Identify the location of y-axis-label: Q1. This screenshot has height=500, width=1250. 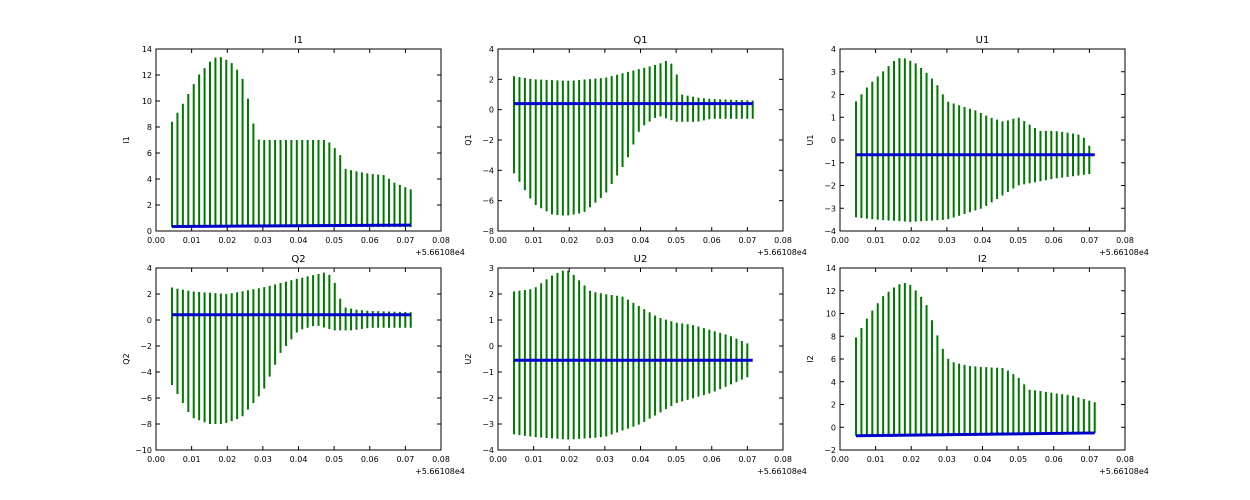
(468, 139).